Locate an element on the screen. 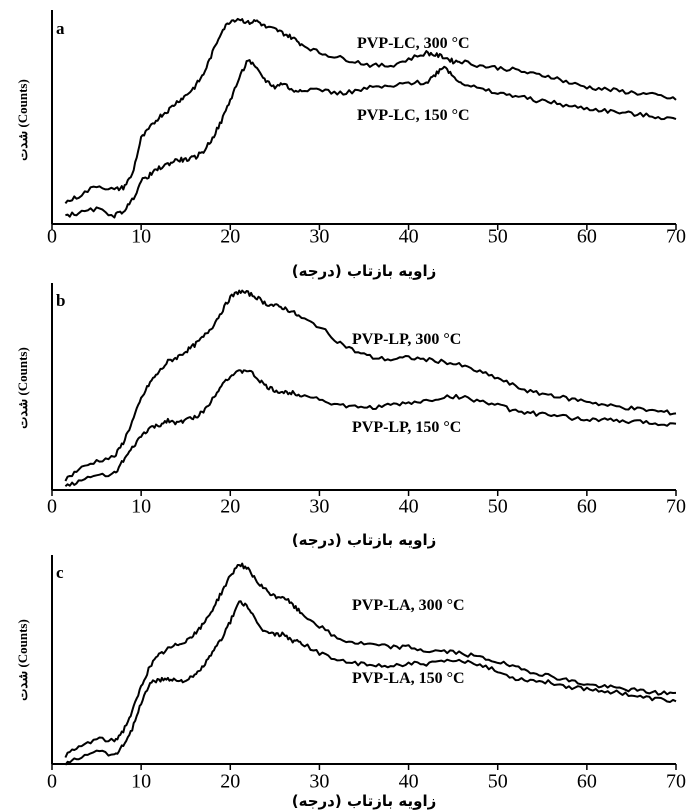 This screenshot has width=694, height=812. series-label-300c: PVP-LC, 300 °C is located at coordinates (413, 43).